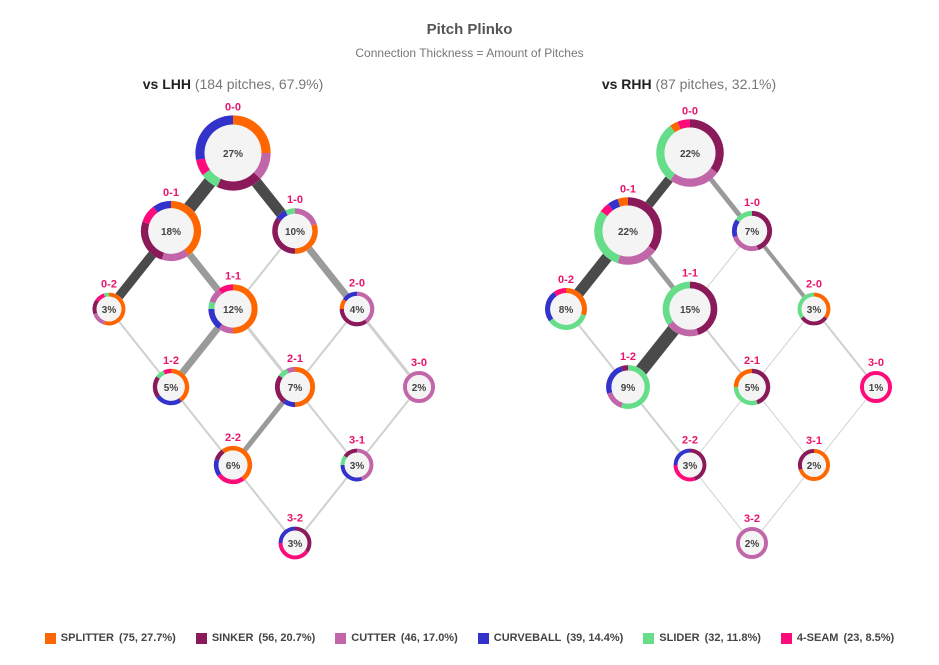  Describe the element at coordinates (483, 638) in the screenshot. I see `legend-swatch-curveball` at that location.